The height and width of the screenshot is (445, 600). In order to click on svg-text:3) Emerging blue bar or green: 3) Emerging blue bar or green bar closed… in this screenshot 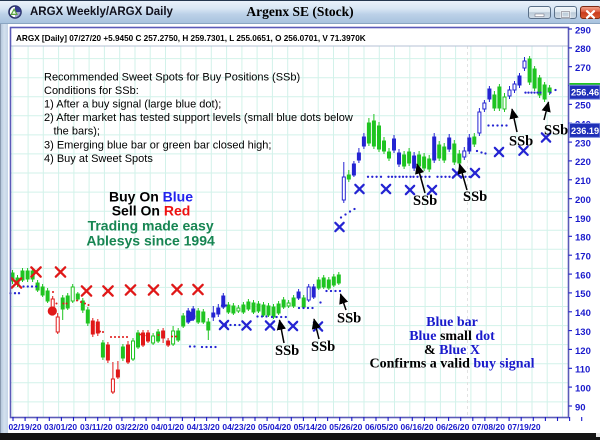, I will do `click(157, 145)`.